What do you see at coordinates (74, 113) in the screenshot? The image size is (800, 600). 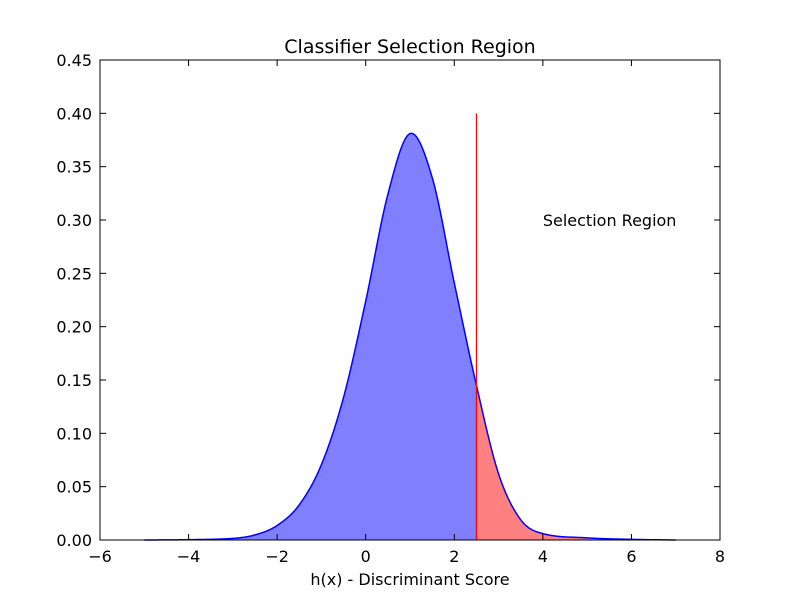 I see `y-tick-label: 0.40` at bounding box center [74, 113].